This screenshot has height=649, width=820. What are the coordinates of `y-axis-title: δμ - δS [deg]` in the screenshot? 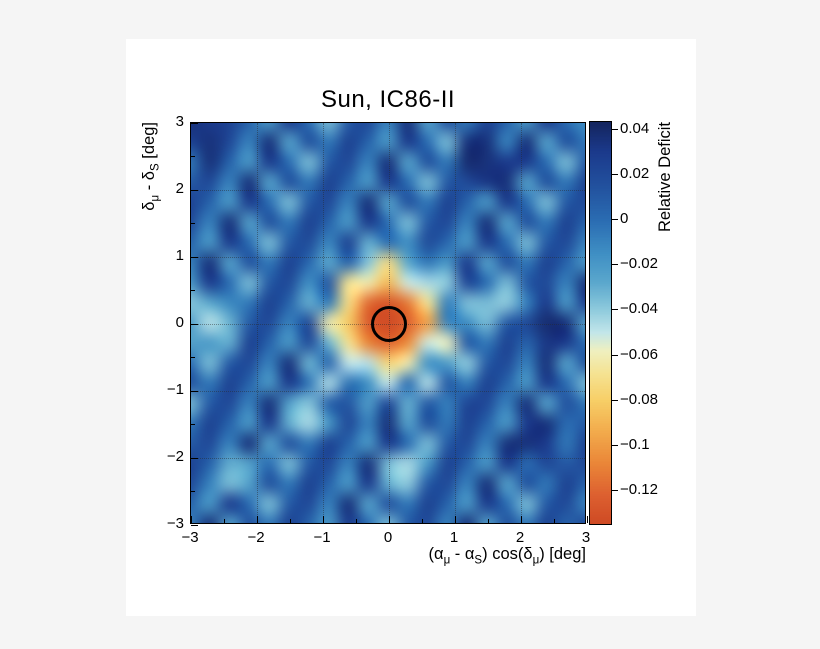 It's located at (151, 323).